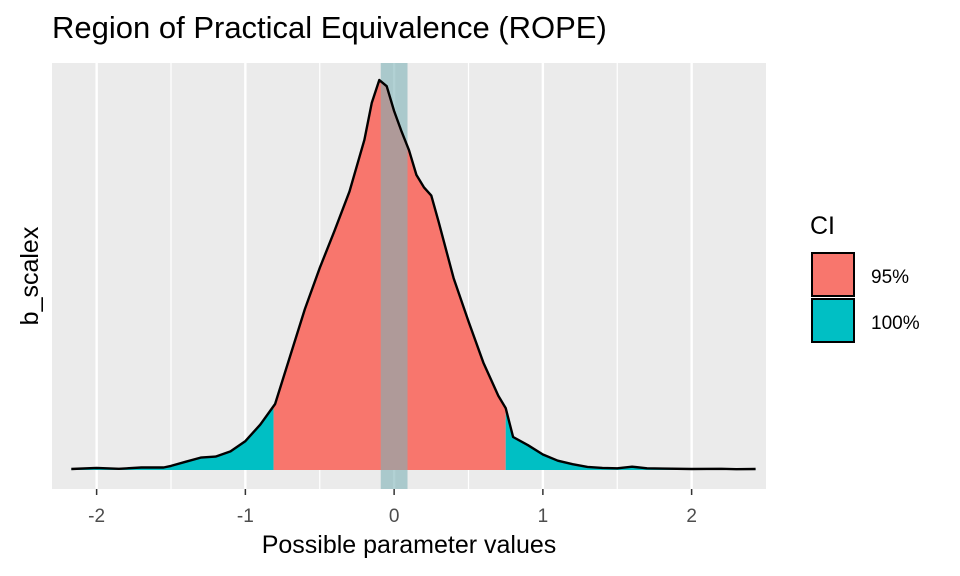 This screenshot has width=960, height=576. What do you see at coordinates (245, 516) in the screenshot?
I see `x-tick-label: -1` at bounding box center [245, 516].